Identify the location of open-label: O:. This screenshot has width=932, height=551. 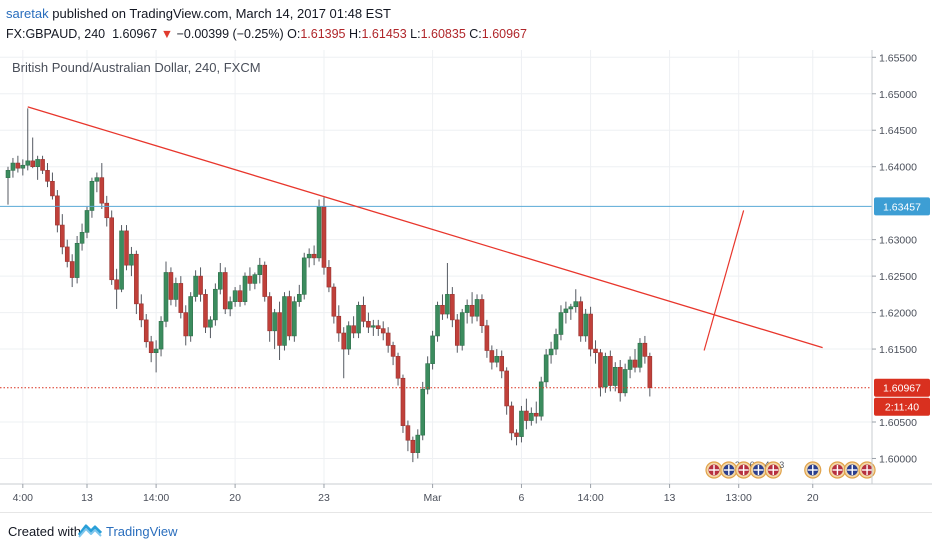
(294, 34).